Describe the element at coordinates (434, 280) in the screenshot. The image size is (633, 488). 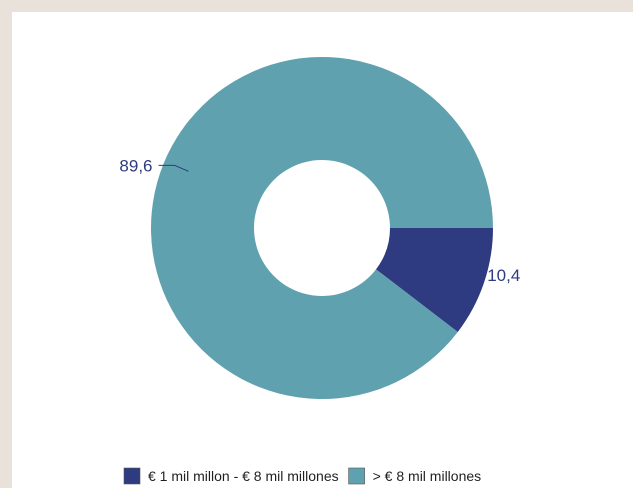
I see `slice-1-mil-millon-8-mil-millones` at that location.